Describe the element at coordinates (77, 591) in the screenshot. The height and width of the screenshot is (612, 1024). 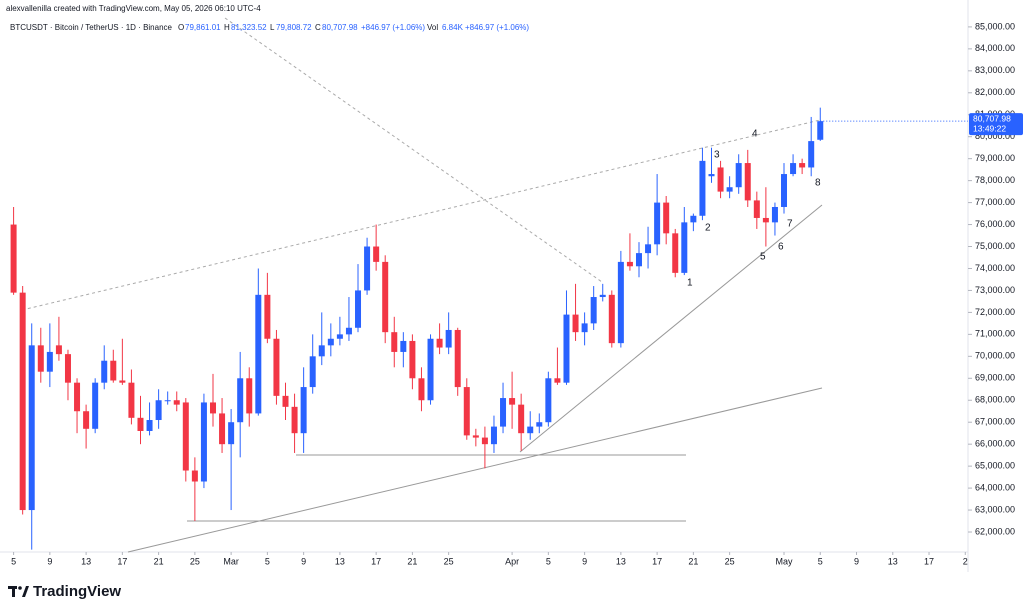
I see `logo-text: TradingView` at that location.